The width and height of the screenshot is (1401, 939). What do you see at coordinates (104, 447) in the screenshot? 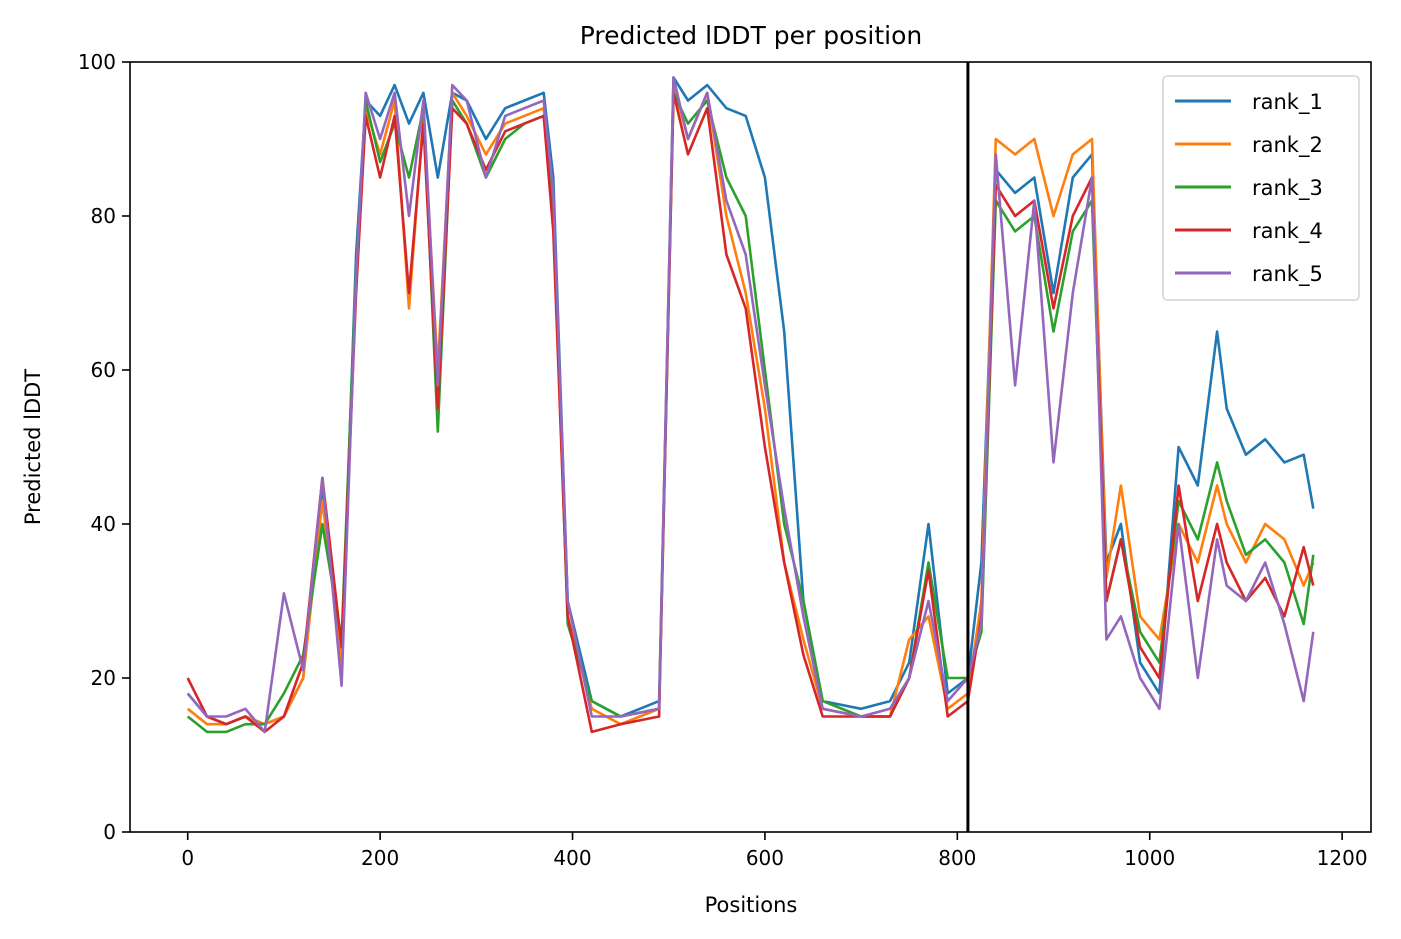
I see `y-axis: 0 20 40 60 80 100` at bounding box center [104, 447].